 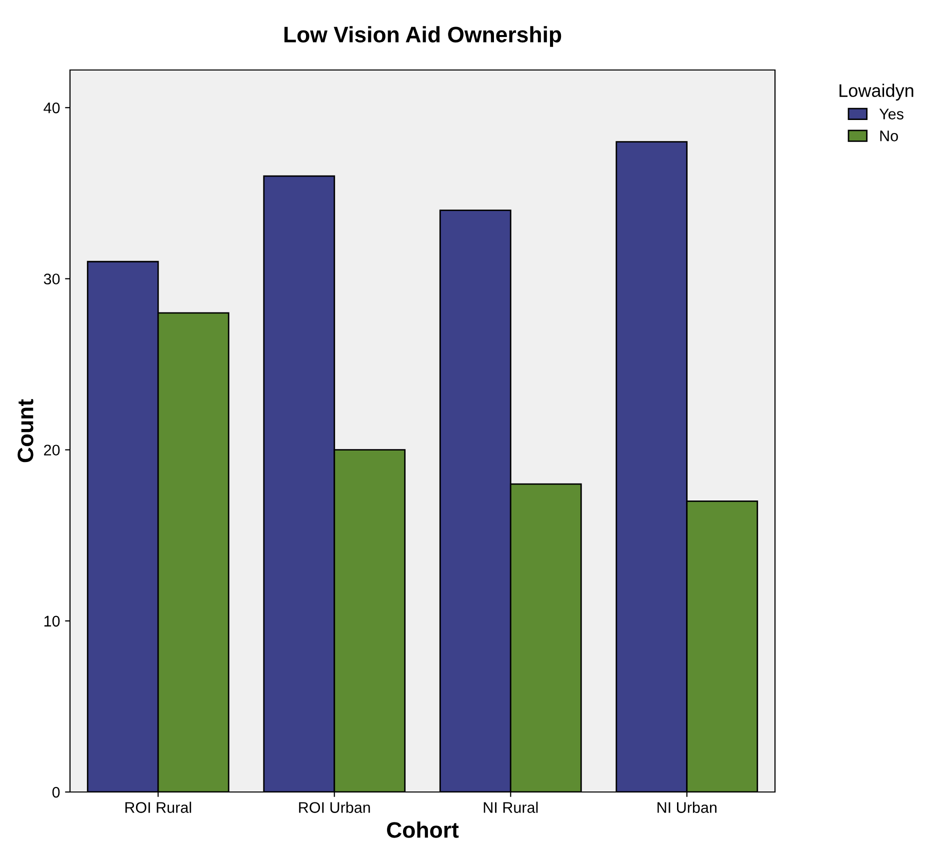 What do you see at coordinates (52, 621) in the screenshot?
I see `y-tick-label: 10` at bounding box center [52, 621].